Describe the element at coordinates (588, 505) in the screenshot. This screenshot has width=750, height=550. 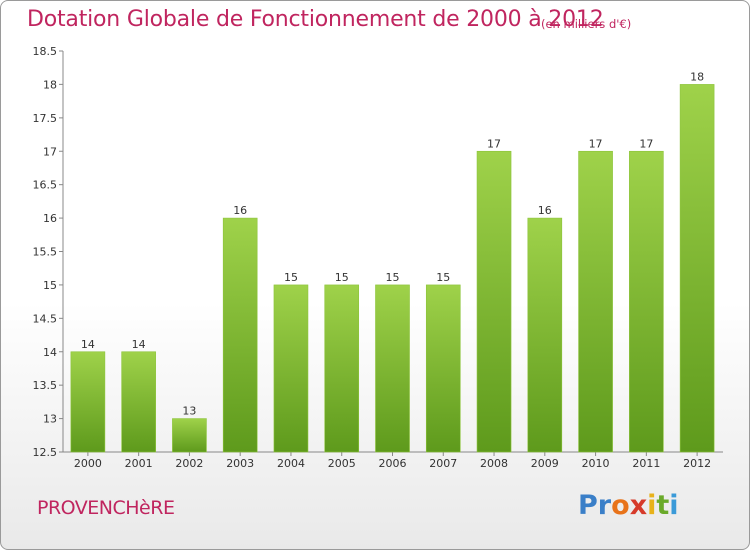
I see `logo-letter: P` at that location.